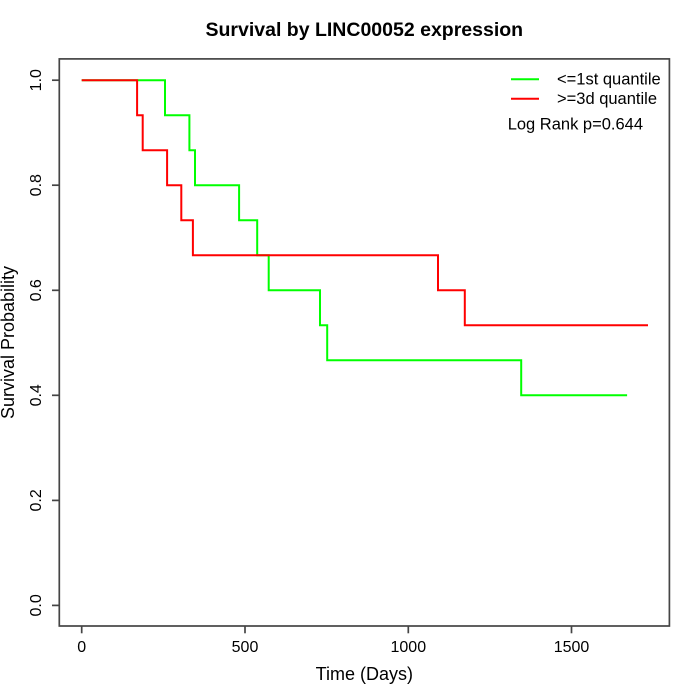 This screenshot has width=700, height=700. Describe the element at coordinates (365, 30) in the screenshot. I see `svg-text:Survival by LINC00052 expressi: Survival by LINC00052 expression` at that location.